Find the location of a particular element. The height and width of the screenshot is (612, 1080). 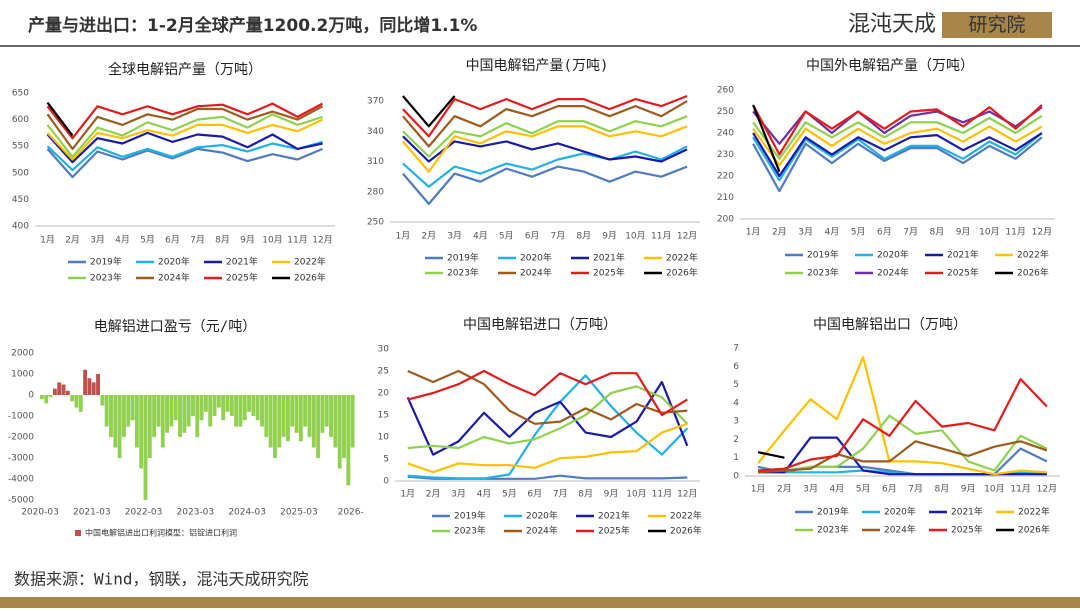

y-tick-label: -1000 is located at coordinates (21, 417).